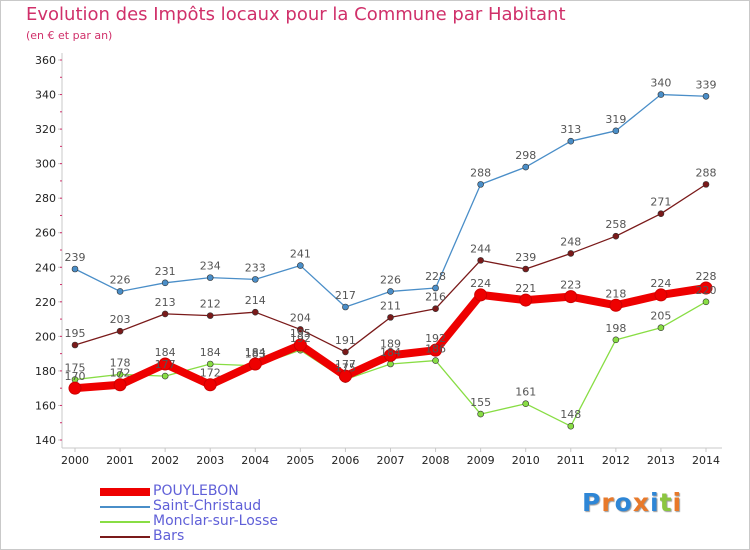 This screenshot has width=750, height=550. I want to click on data-label-monclar-sur-losse: 155, so click(480, 402).